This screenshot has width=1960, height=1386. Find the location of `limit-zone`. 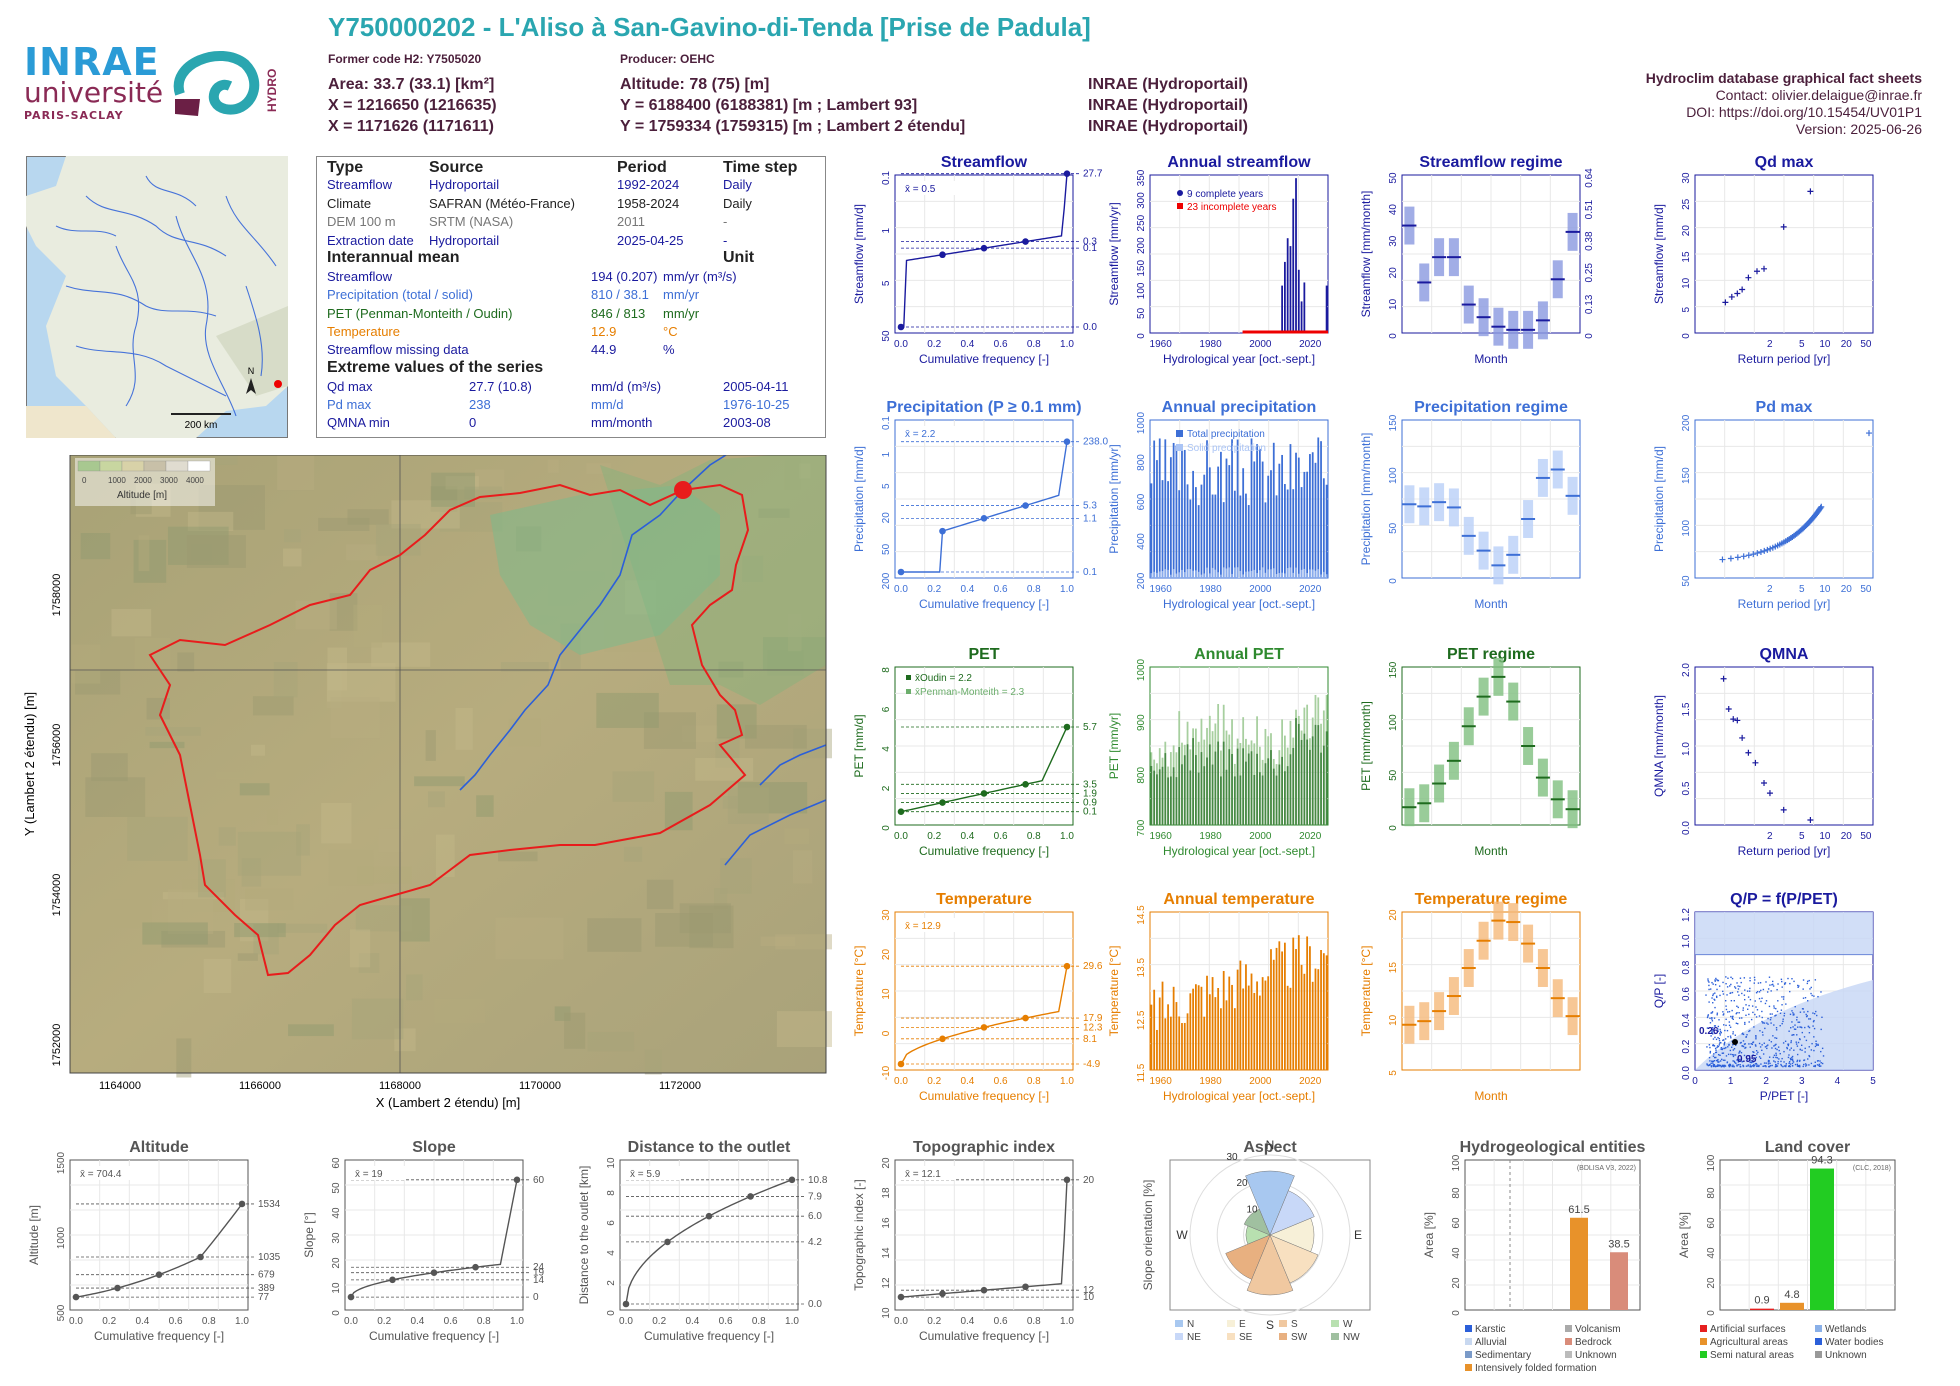

limit-zone is located at coordinates (1784, 933).